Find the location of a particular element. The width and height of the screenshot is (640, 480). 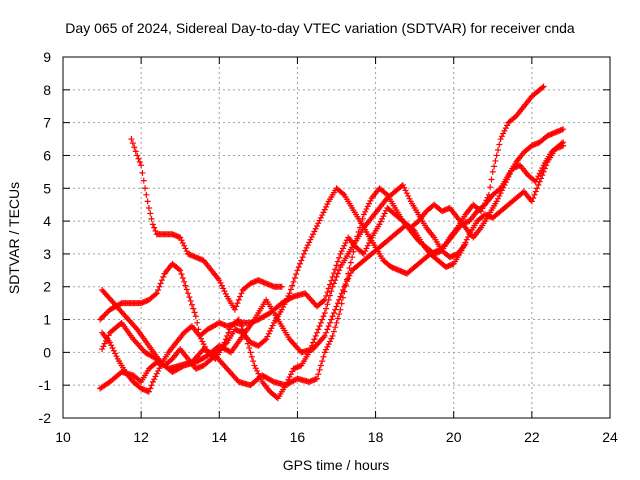

y-tick-label: 6 is located at coordinates (47, 155).